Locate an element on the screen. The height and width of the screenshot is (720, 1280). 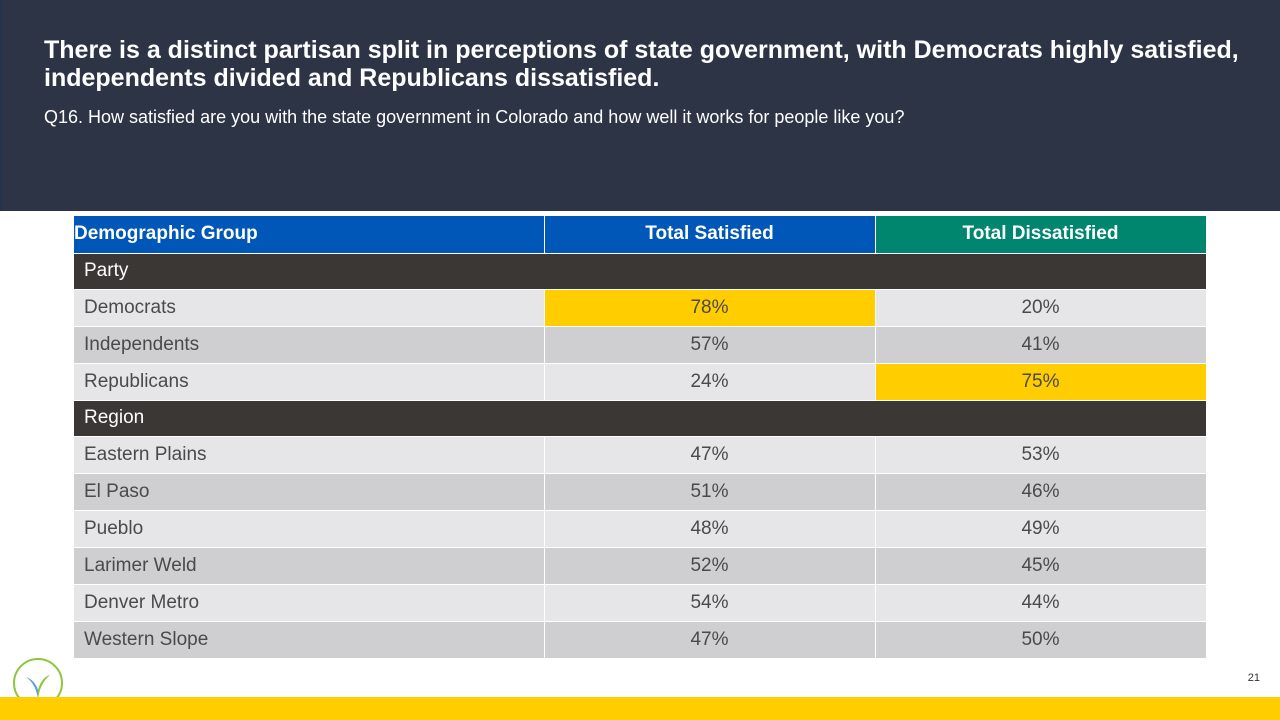
row-label: El Paso is located at coordinates (309, 492).